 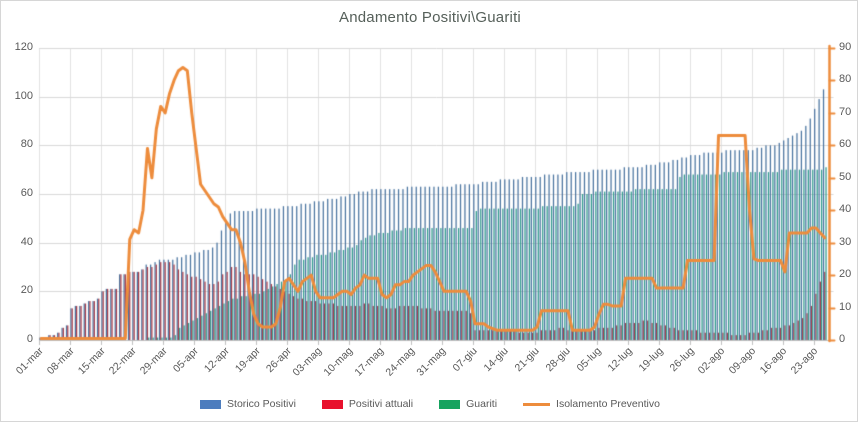 I want to click on legend-item-isolamento-preventivo: Isolamento Preventivo, so click(x=591, y=404).